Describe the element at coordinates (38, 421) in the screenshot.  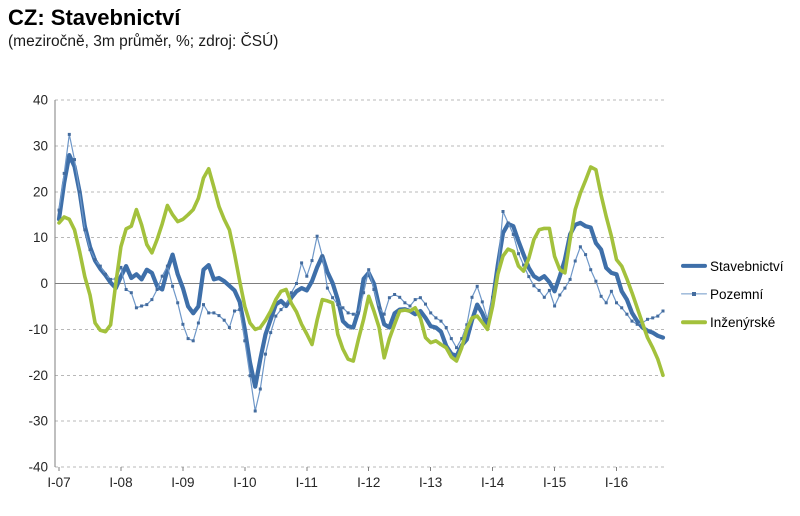
I see `y-tick-label: -30` at that location.